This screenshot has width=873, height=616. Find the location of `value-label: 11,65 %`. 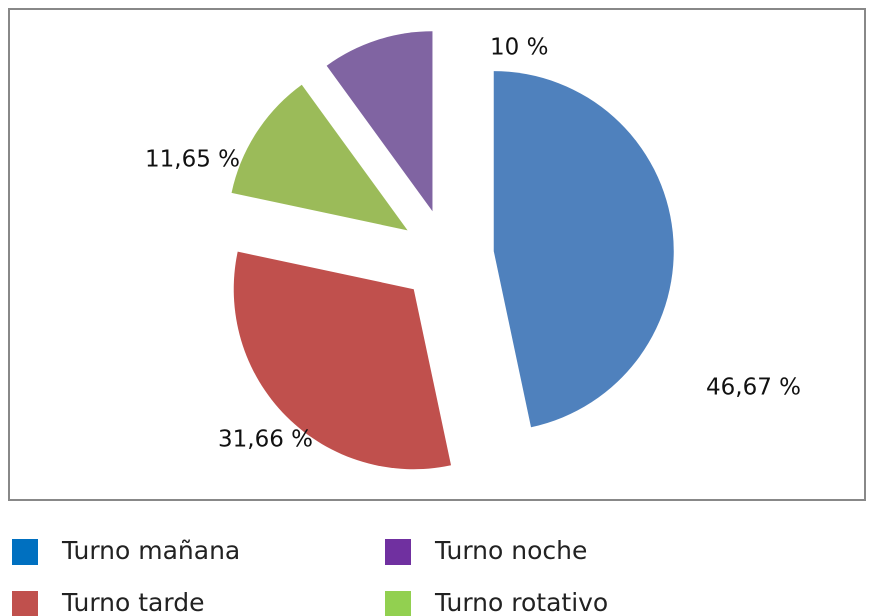

value-label: 11,65 % is located at coordinates (192, 160).